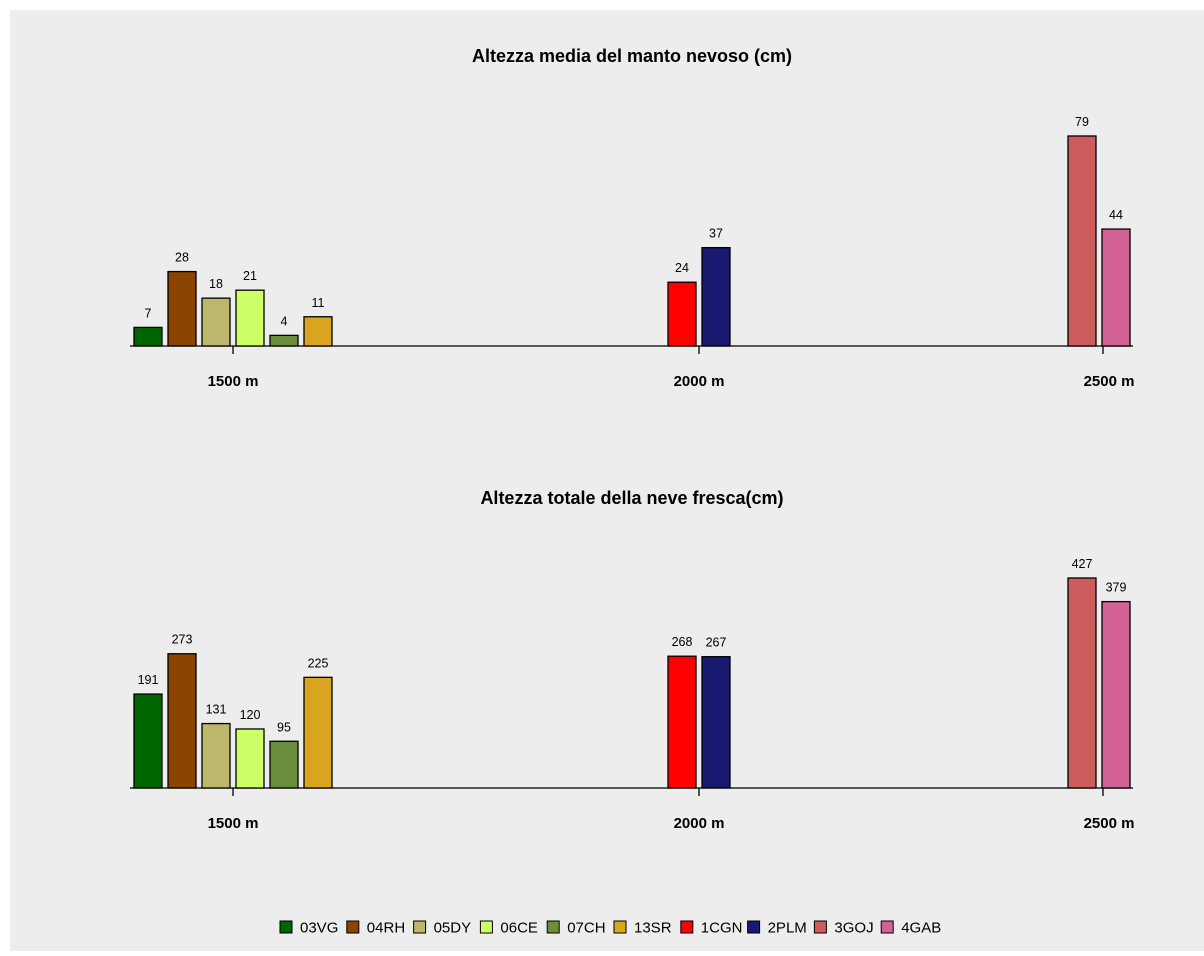  I want to click on data-label: 18, so click(216, 284).